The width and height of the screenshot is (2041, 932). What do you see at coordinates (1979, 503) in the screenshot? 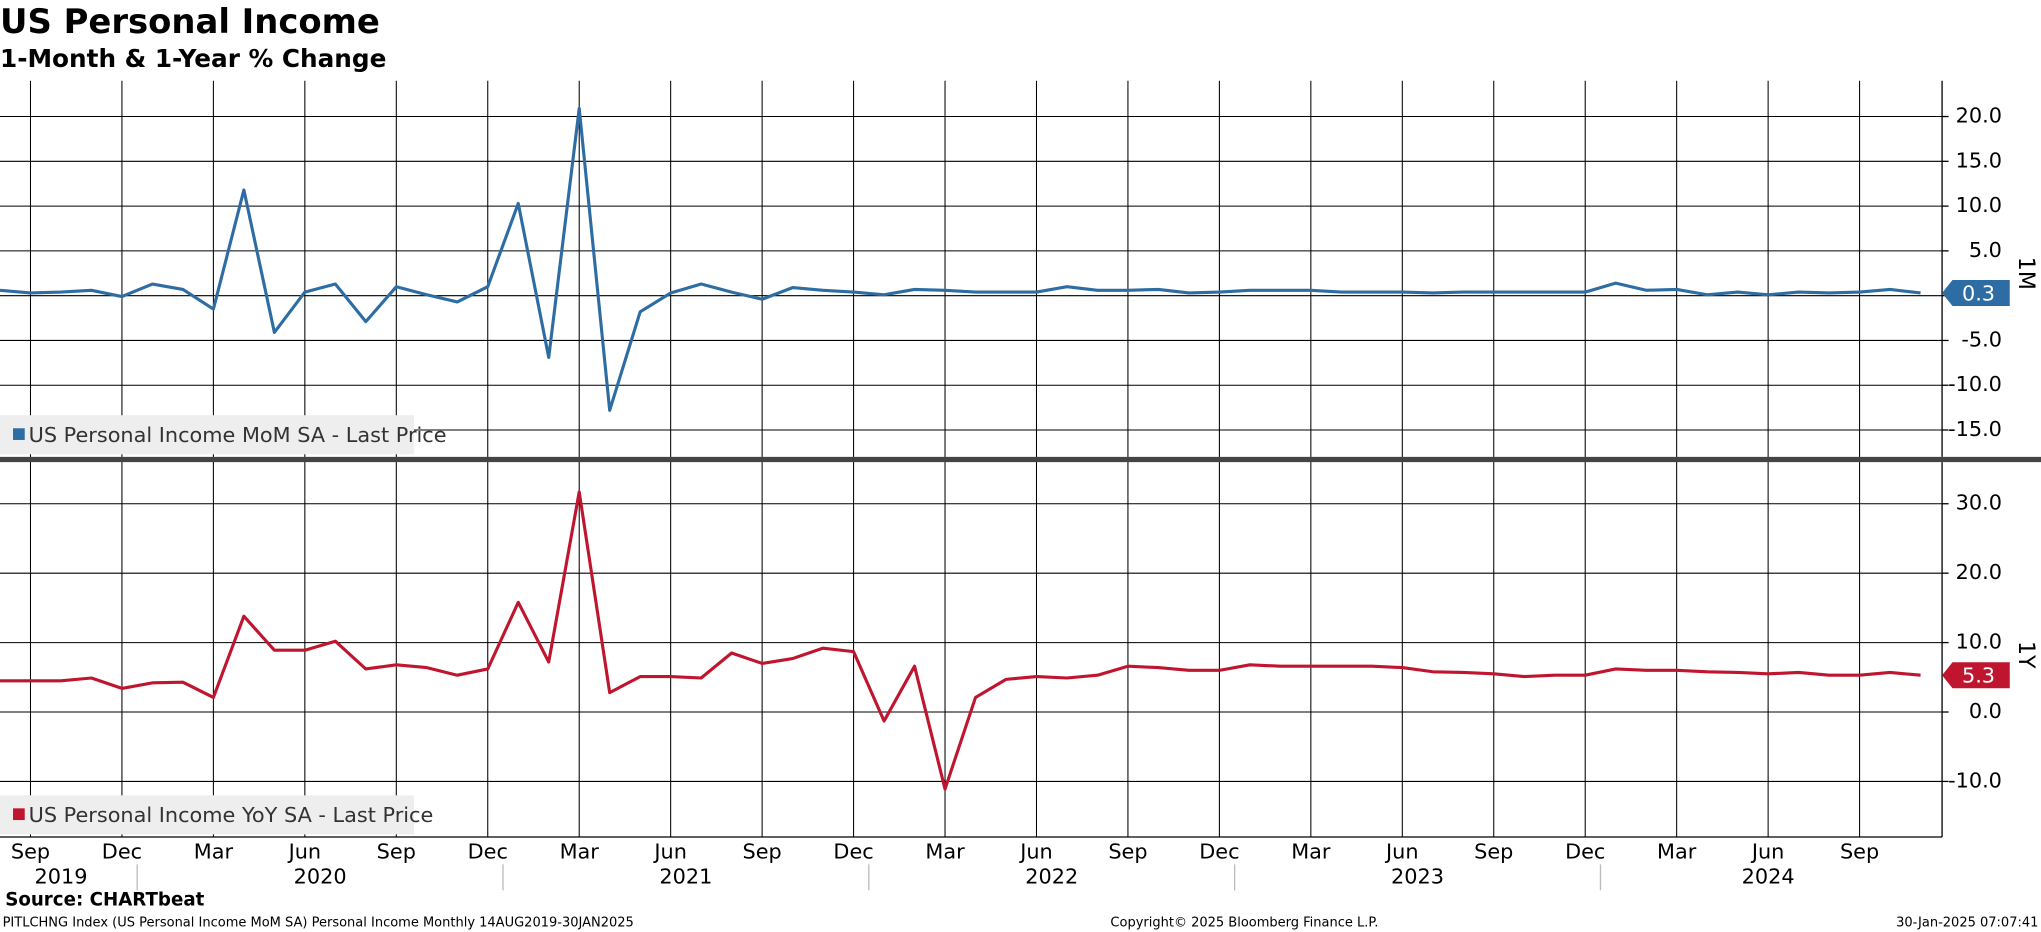
I see `y-tick-label: 30.0` at bounding box center [1979, 503].